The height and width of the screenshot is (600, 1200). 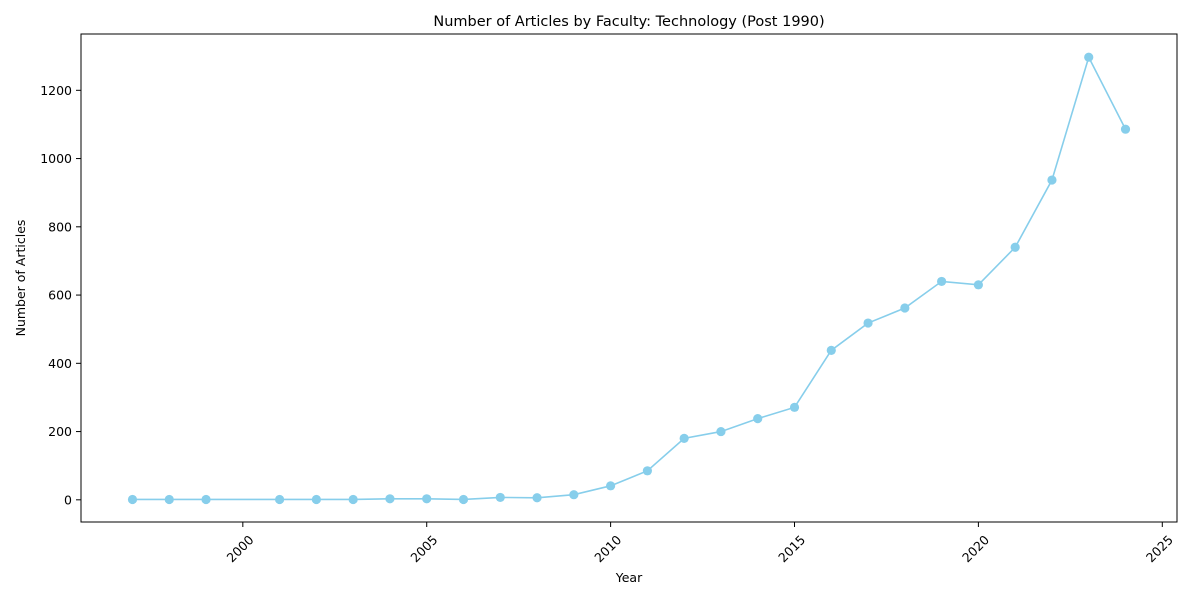 What do you see at coordinates (239, 548) in the screenshot?
I see `x-tick-label: 2000` at bounding box center [239, 548].